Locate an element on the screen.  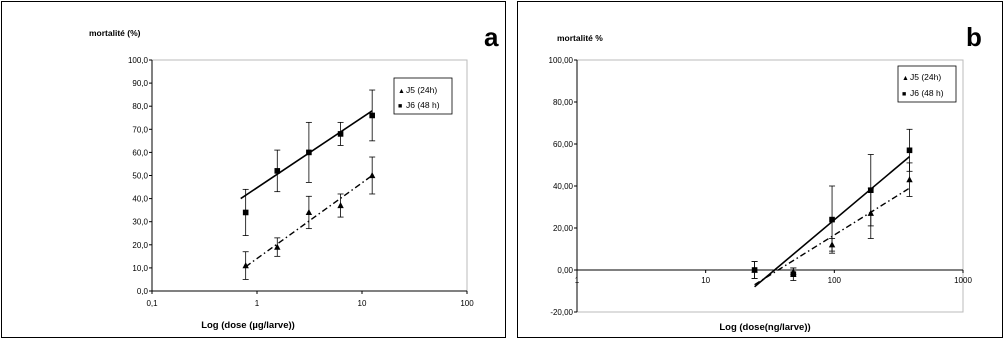
y-tick-label: 0,00 is located at coordinates (565, 270).